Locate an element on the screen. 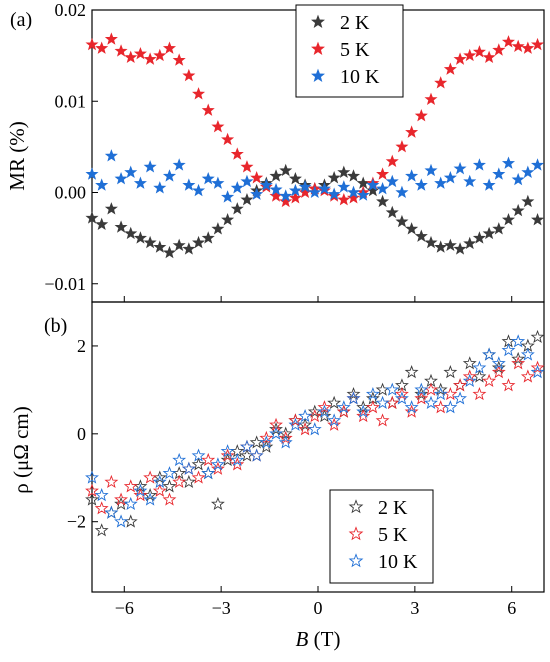  x-tick-label: 3 is located at coordinates (414, 608).